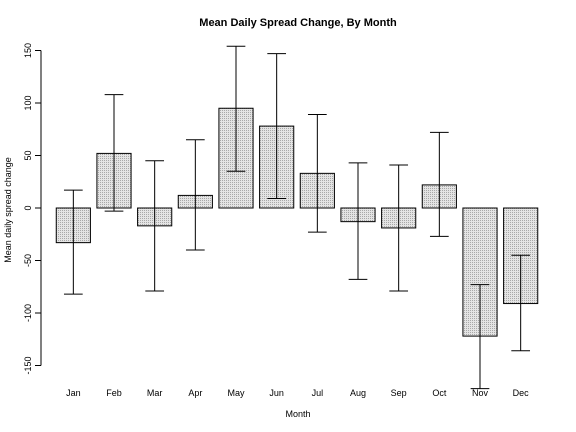  Describe the element at coordinates (236, 393) in the screenshot. I see `x-tick-label-may: May` at that location.